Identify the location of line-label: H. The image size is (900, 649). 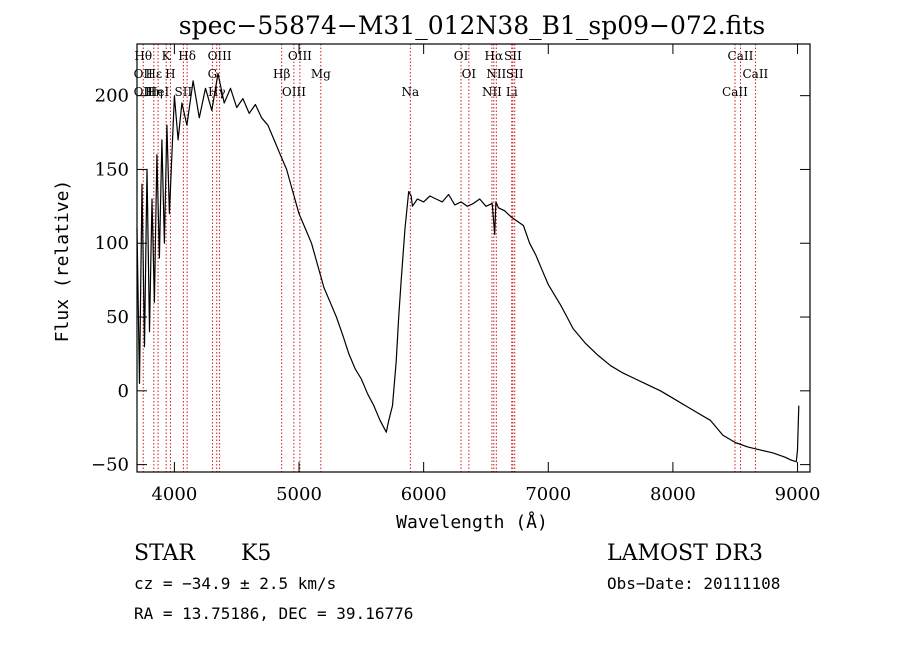
(170, 74).